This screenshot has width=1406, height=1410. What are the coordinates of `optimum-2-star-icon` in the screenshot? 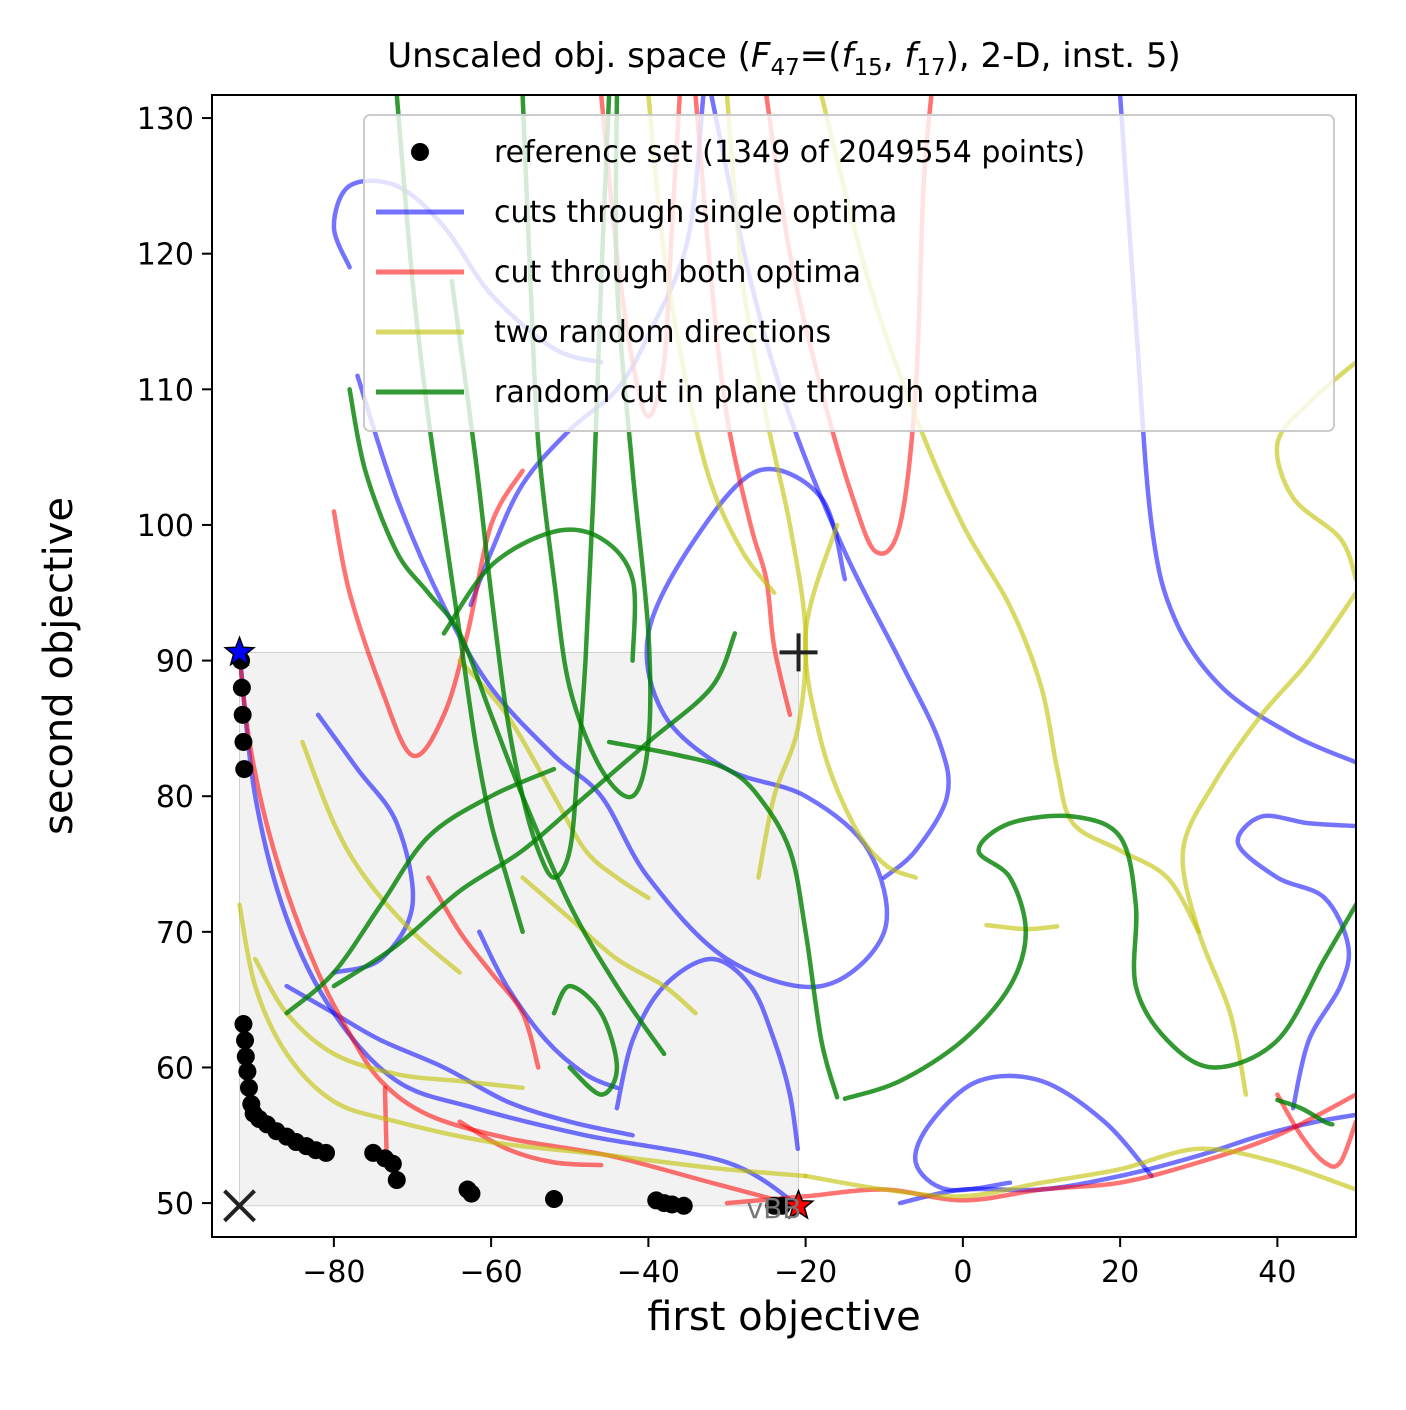 It's located at (798, 1204).